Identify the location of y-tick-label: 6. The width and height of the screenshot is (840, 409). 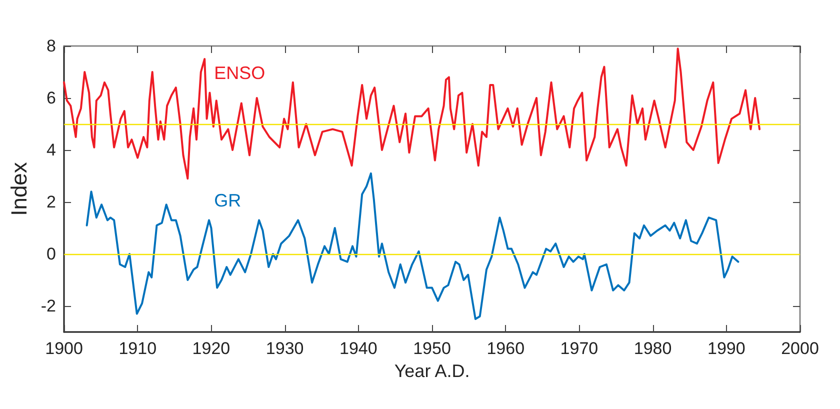
(51, 98).